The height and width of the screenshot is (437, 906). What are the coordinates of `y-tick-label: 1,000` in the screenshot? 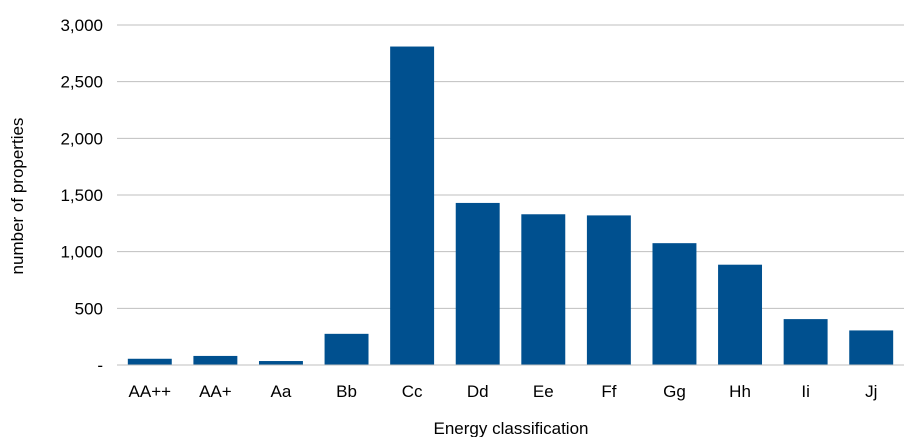 It's located at (81, 252).